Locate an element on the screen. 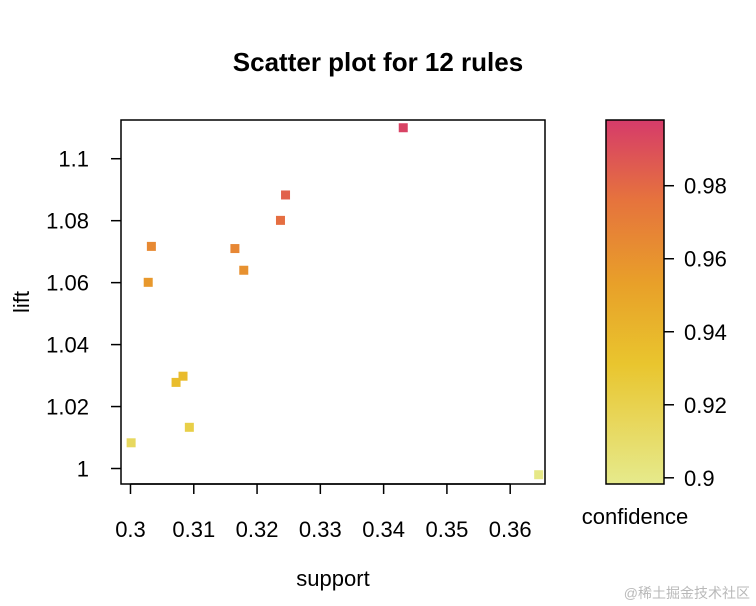  watermark: @稀土掘金技术社区 is located at coordinates (687, 593).